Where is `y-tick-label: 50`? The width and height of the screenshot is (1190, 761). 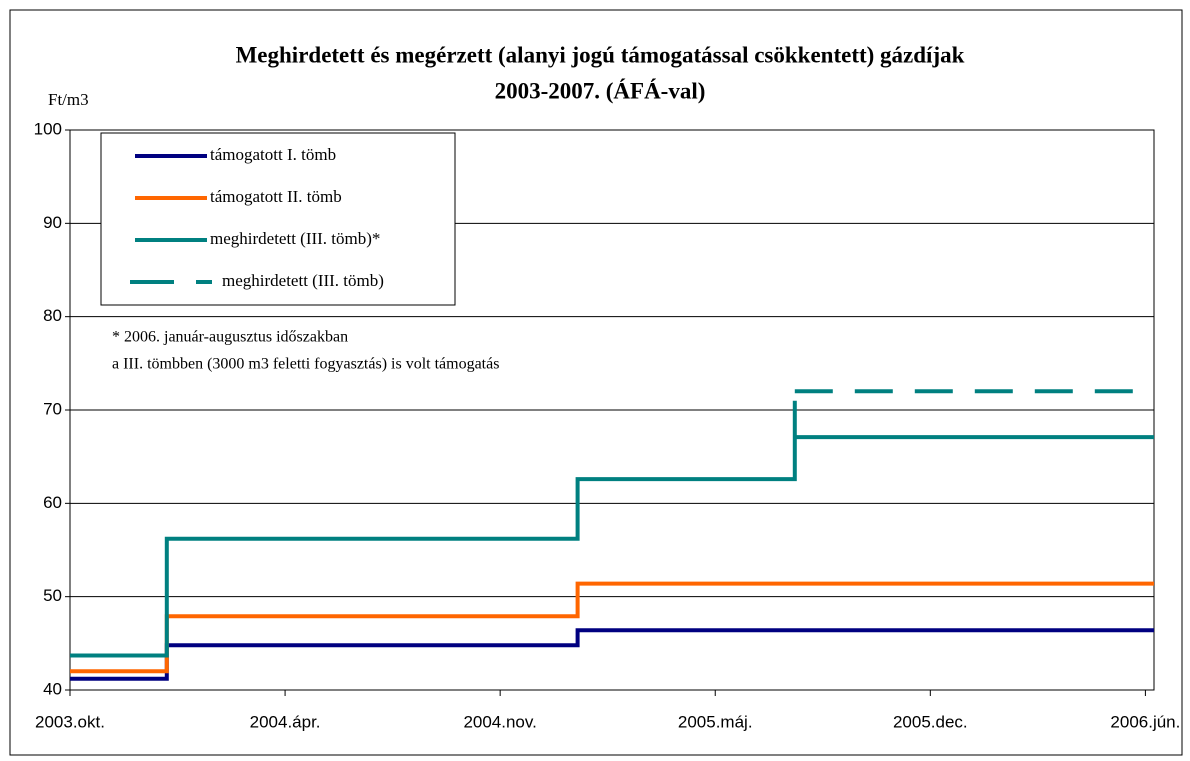 y-tick-label: 50 is located at coordinates (52, 595).